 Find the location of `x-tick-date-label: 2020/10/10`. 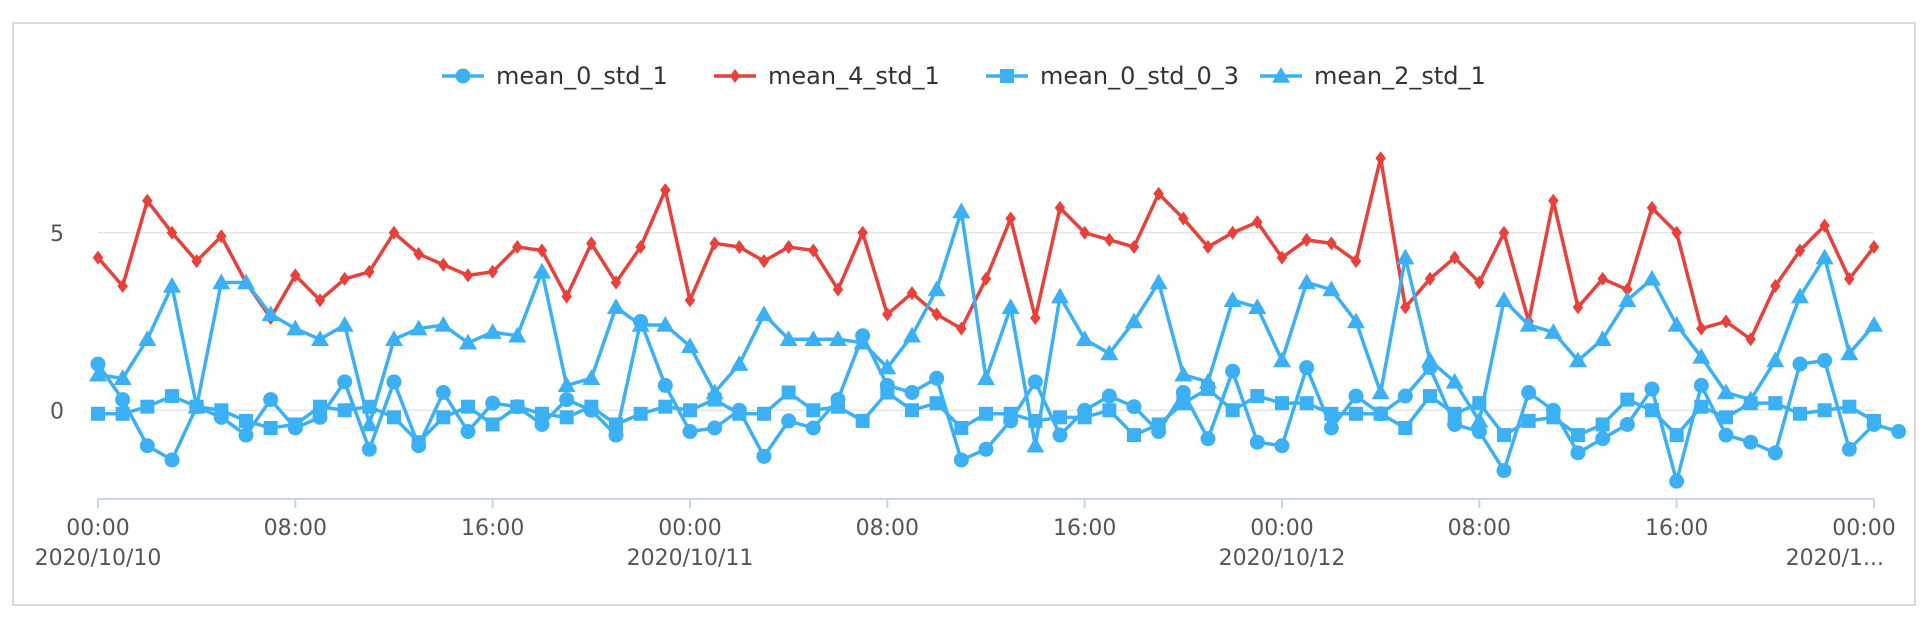

x-tick-date-label: 2020/10/10 is located at coordinates (98, 558).